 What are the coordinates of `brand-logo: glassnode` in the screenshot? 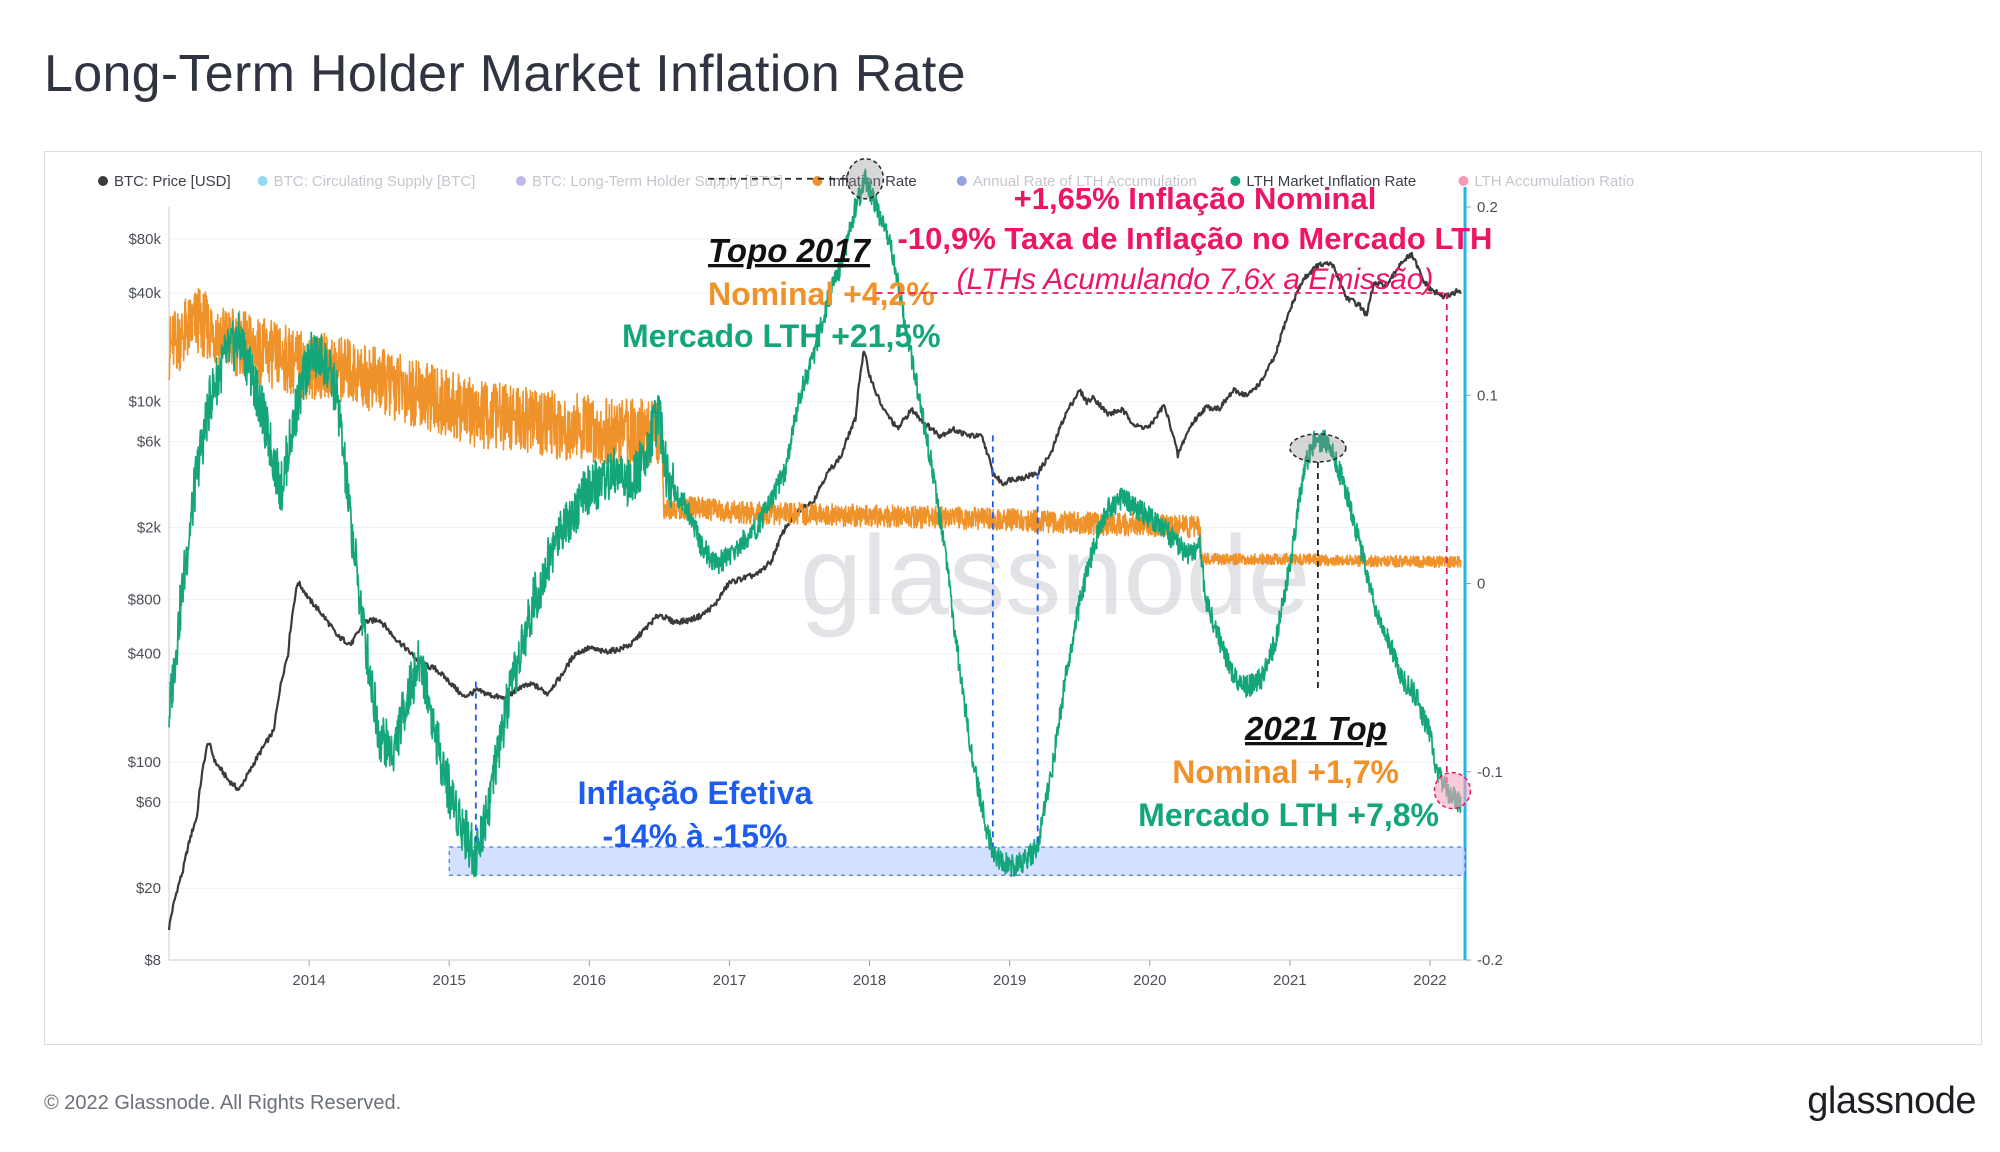 It's located at (1891, 1101).